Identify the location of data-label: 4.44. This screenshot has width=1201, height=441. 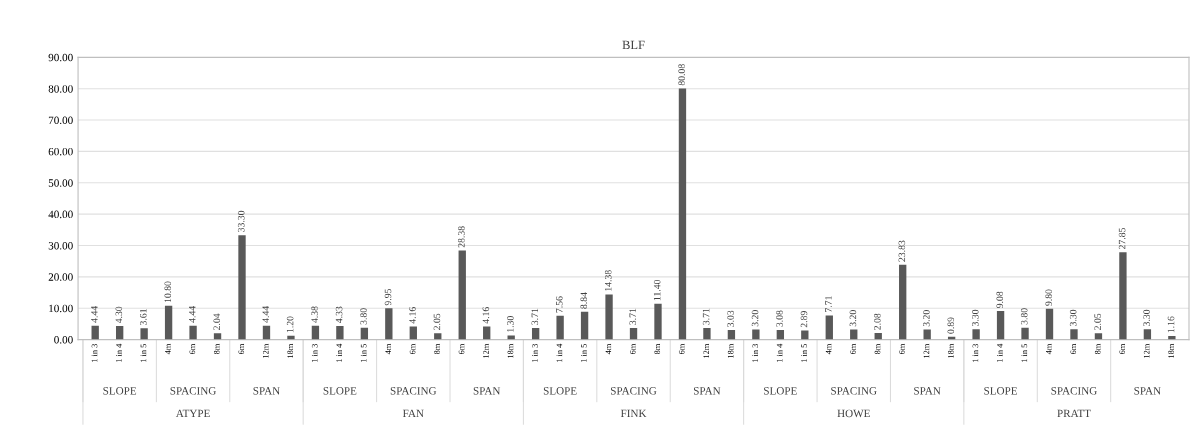
(192, 314).